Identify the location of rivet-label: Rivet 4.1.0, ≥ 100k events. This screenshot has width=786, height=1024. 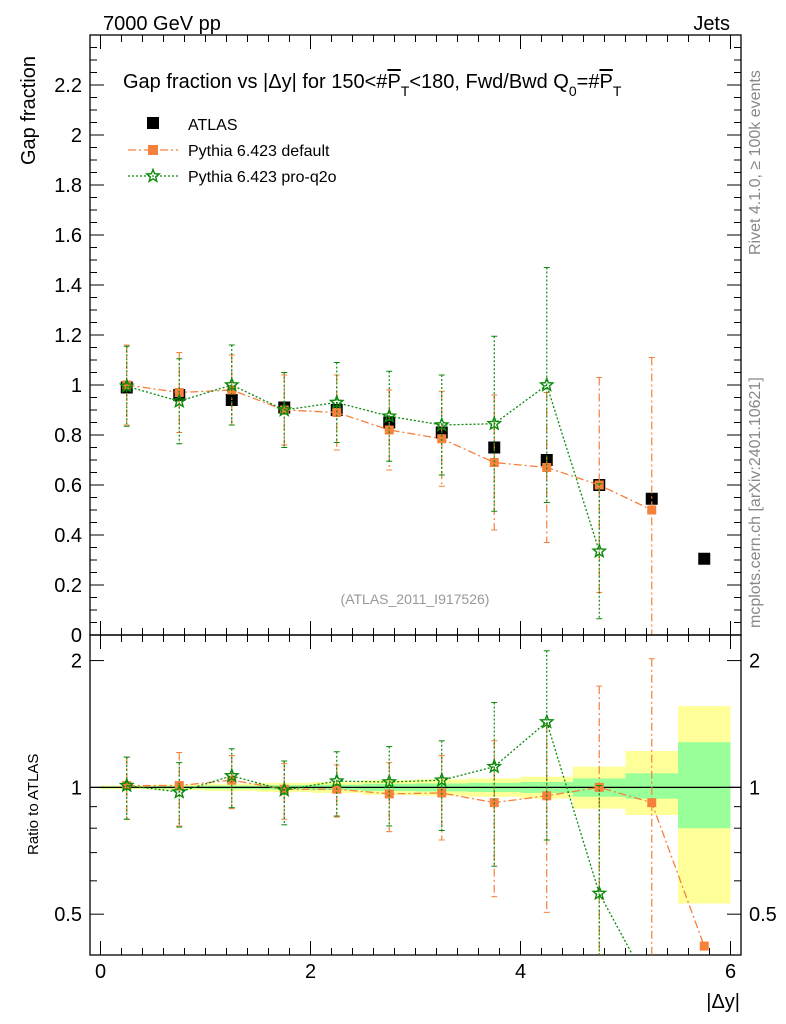
(755, 162).